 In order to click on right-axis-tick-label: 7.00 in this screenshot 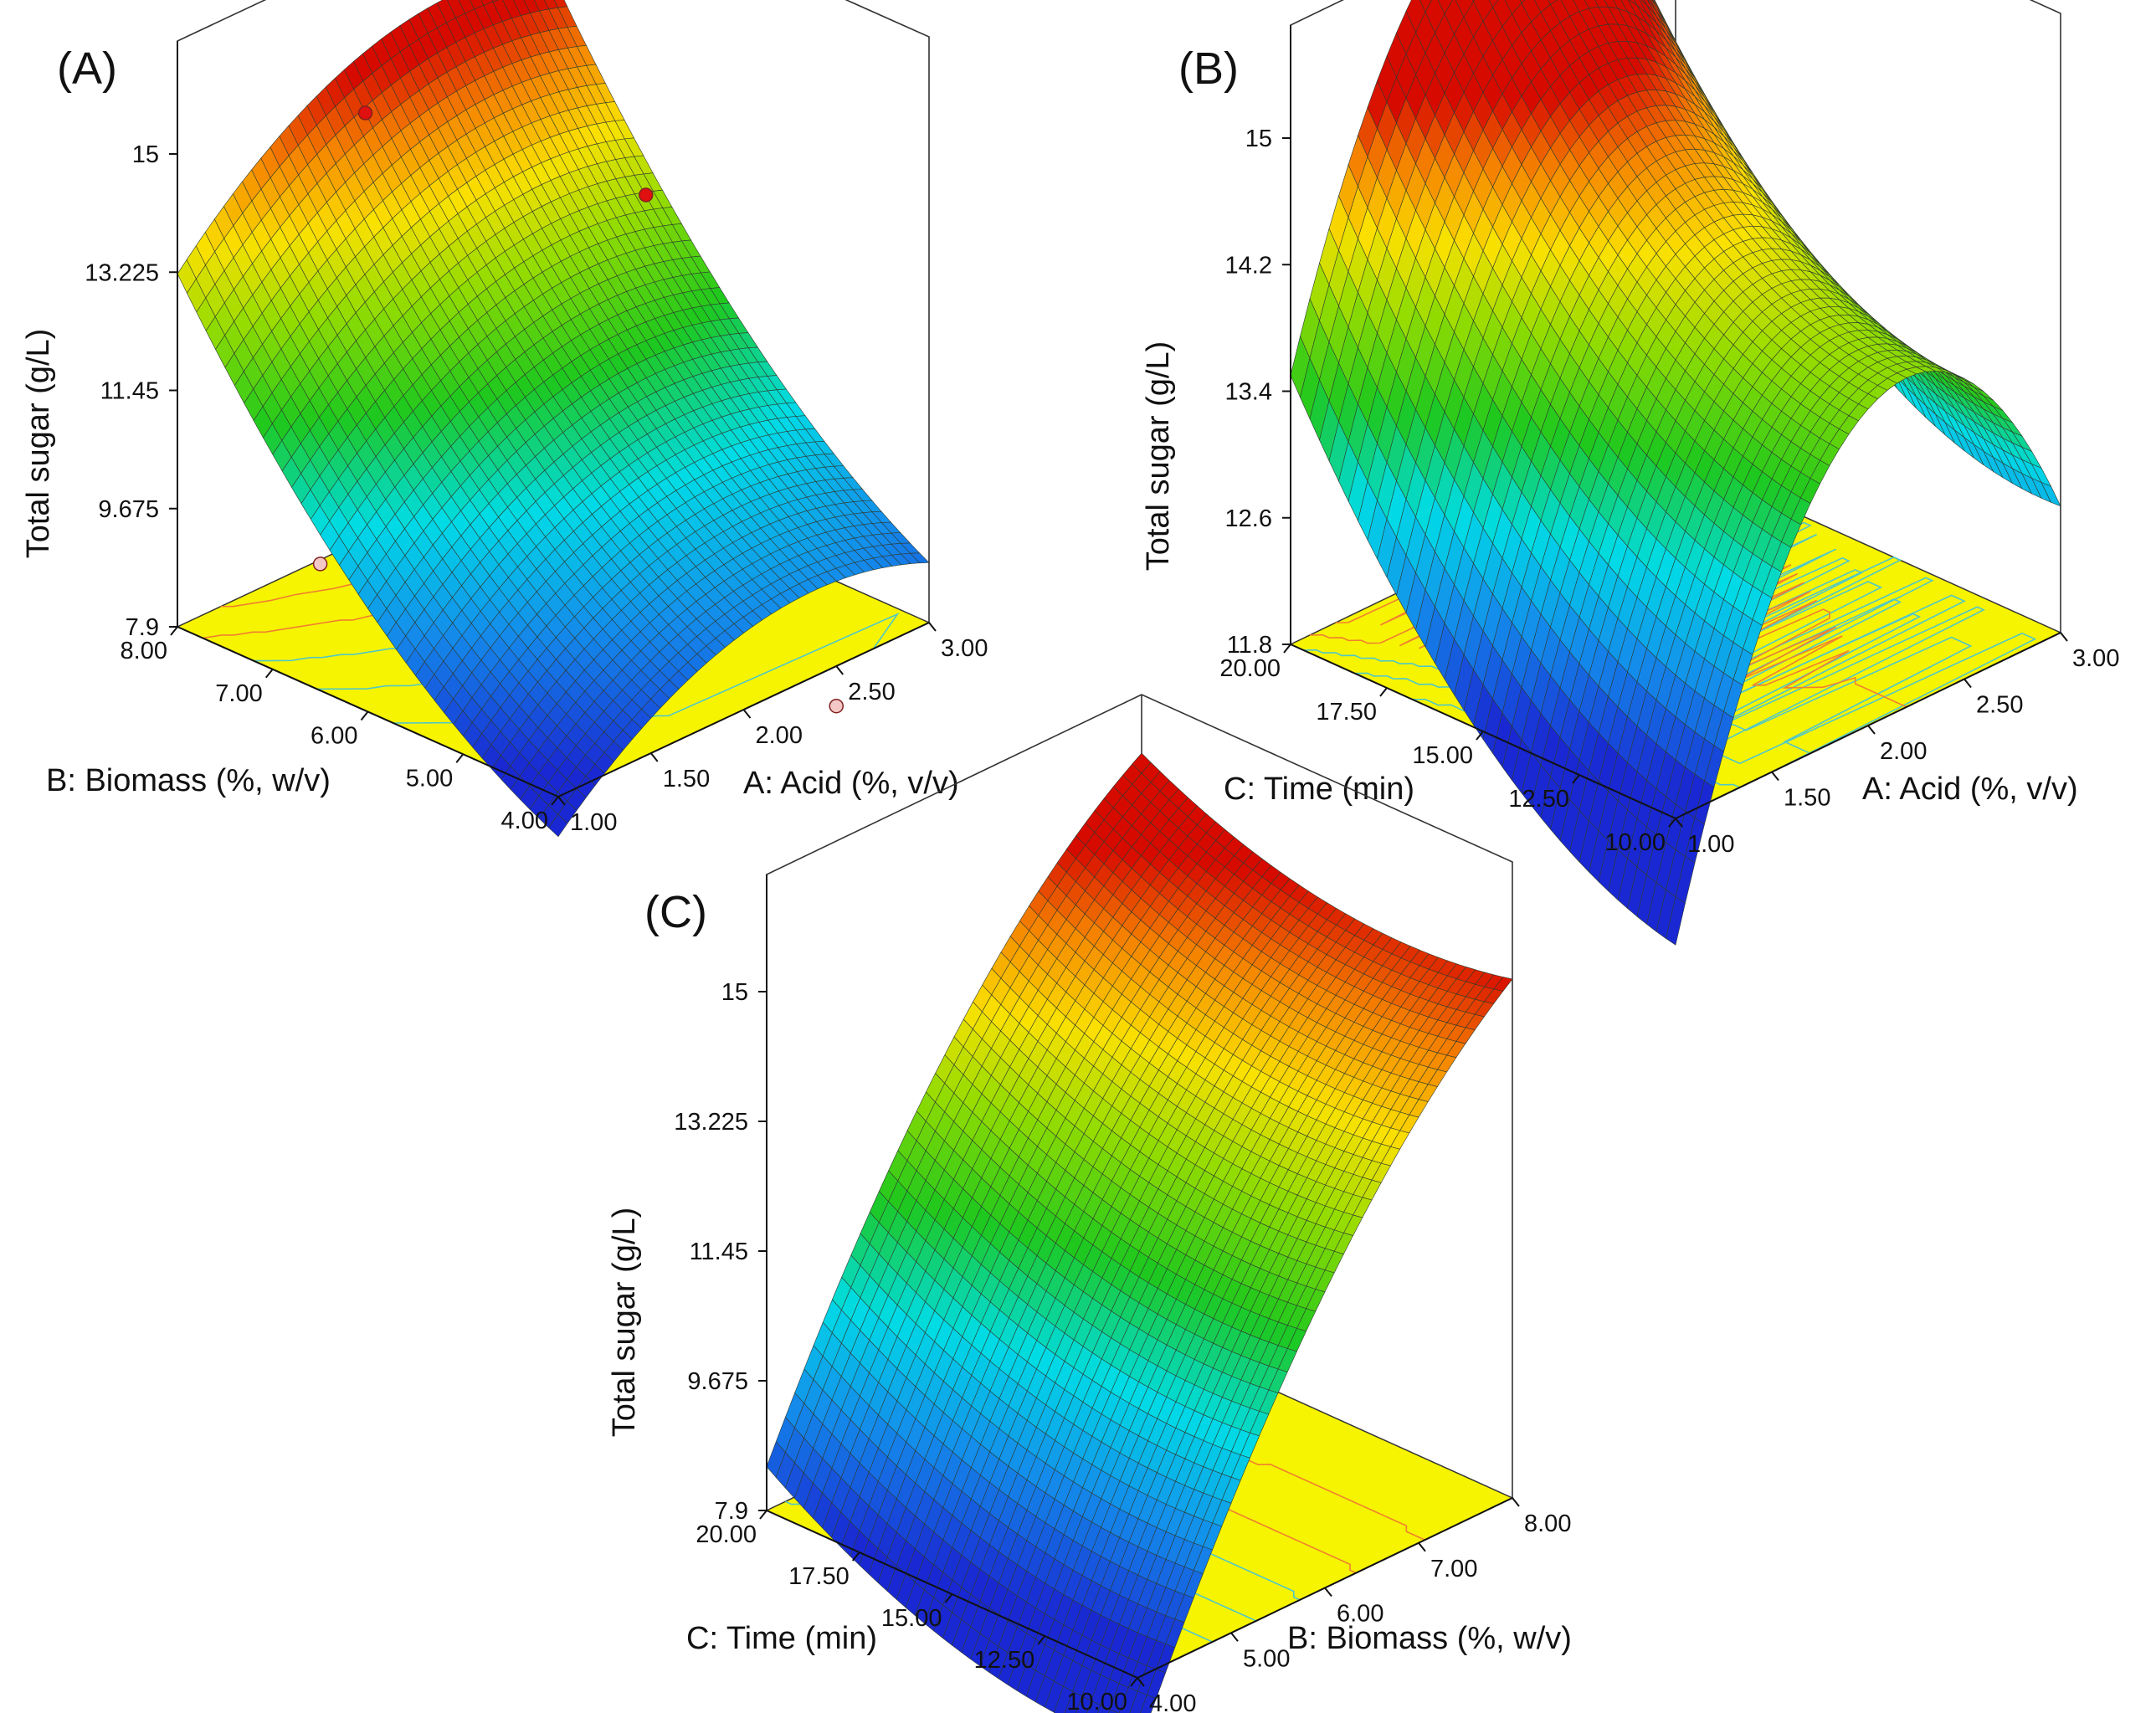, I will do `click(1453, 1569)`.